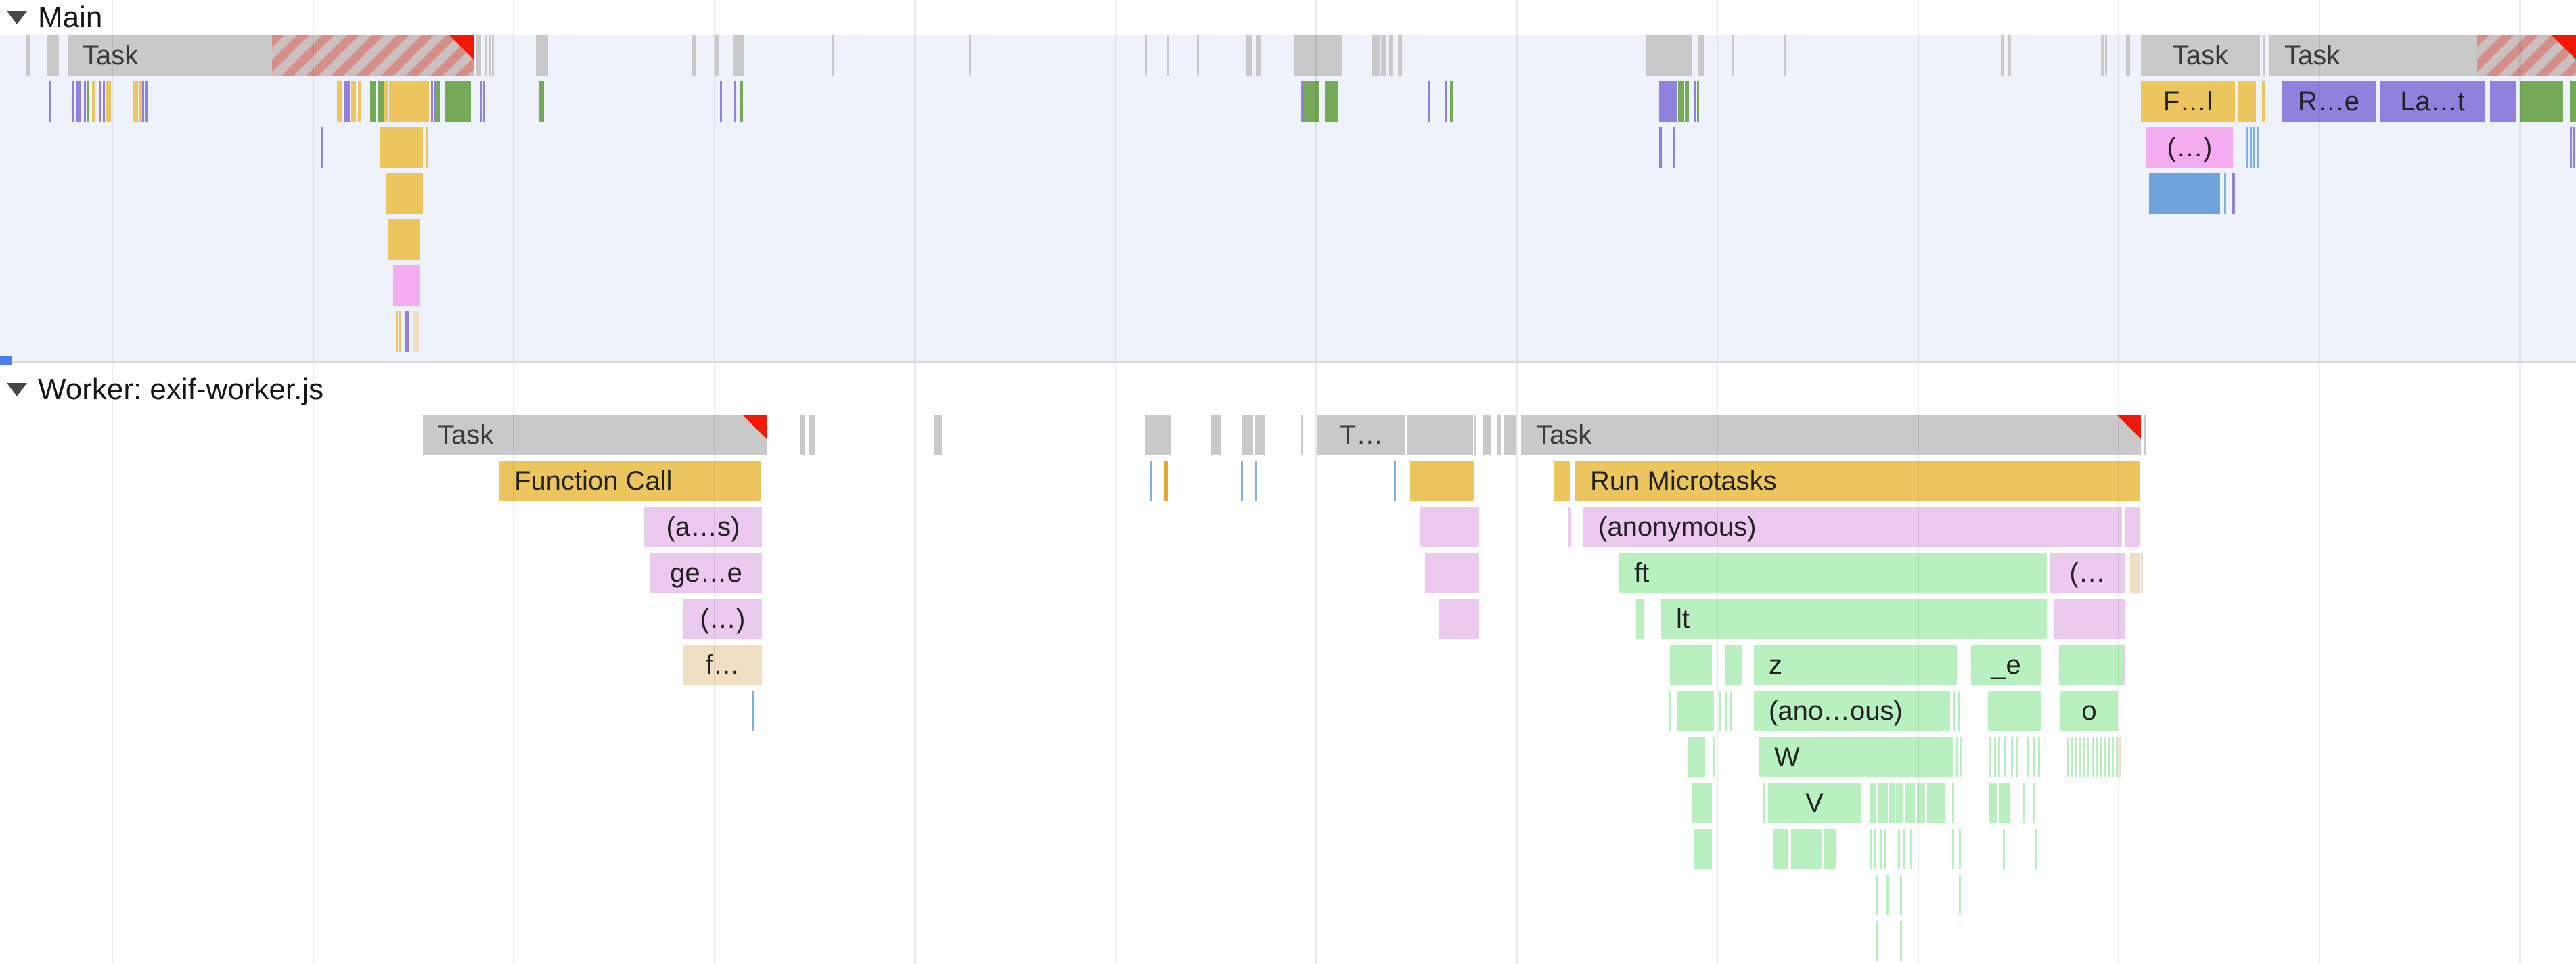  Describe the element at coordinates (630, 481) in the screenshot. I see `bar-function-call: Function Call` at that location.